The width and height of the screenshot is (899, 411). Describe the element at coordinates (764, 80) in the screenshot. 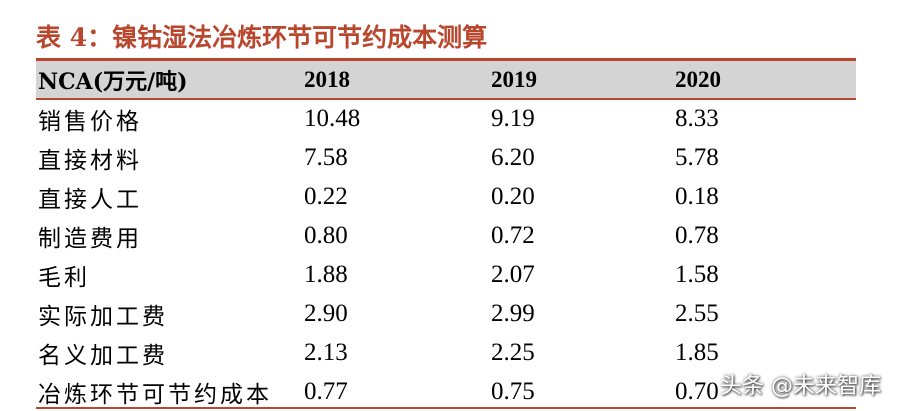

I see `header-cell-2020: 2020` at that location.